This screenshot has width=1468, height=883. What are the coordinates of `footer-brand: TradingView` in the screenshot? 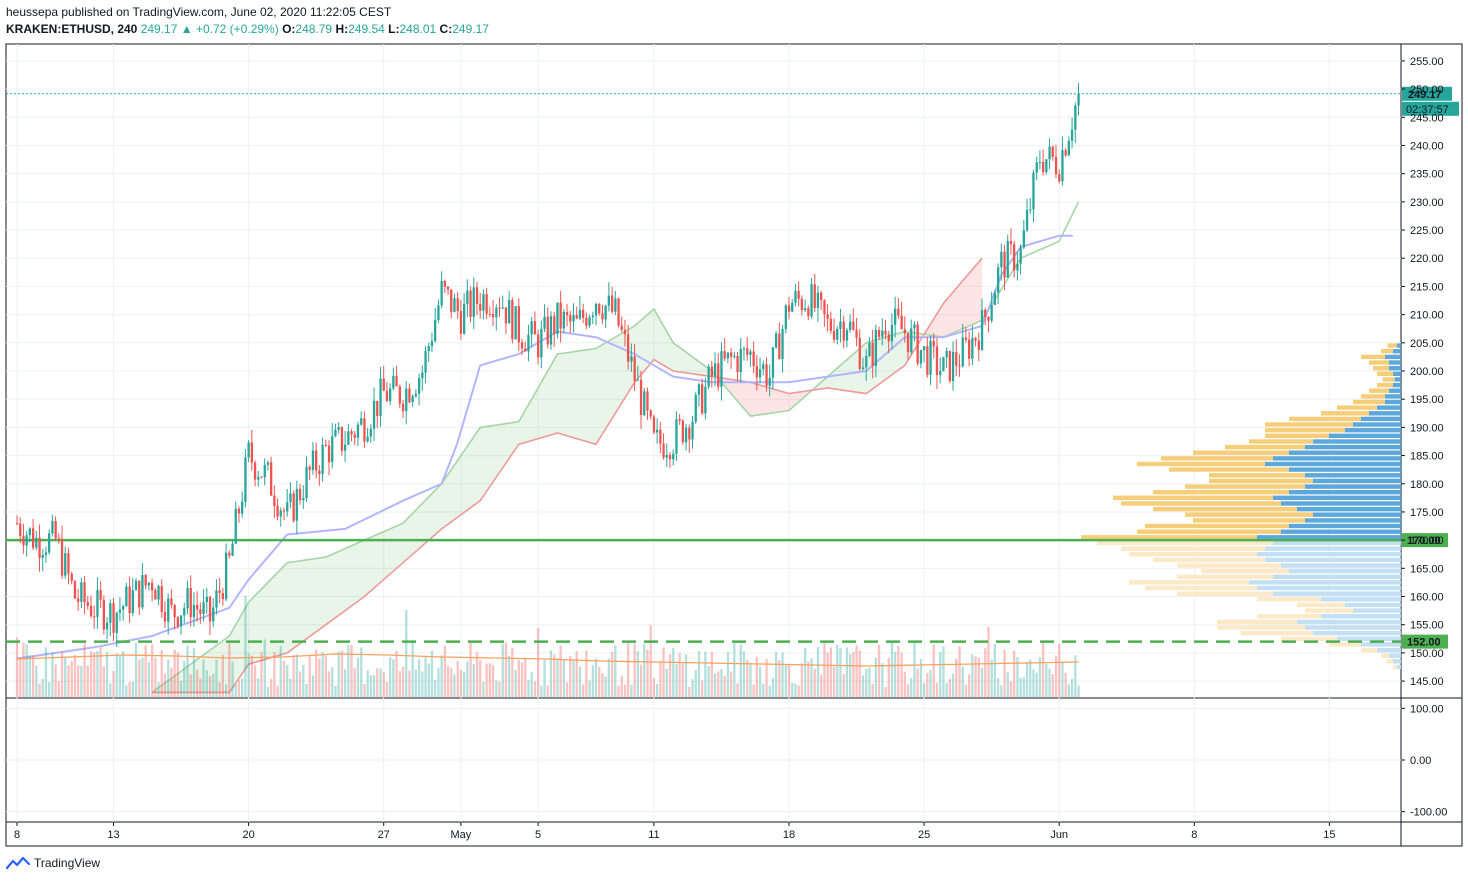 It's located at (53, 863).